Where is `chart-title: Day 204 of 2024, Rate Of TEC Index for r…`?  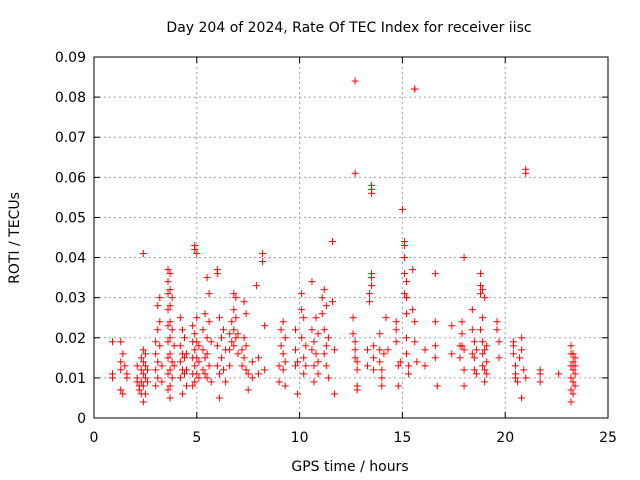 chart-title: Day 204 of 2024, Rate Of TEC Index for r… is located at coordinates (348, 28).